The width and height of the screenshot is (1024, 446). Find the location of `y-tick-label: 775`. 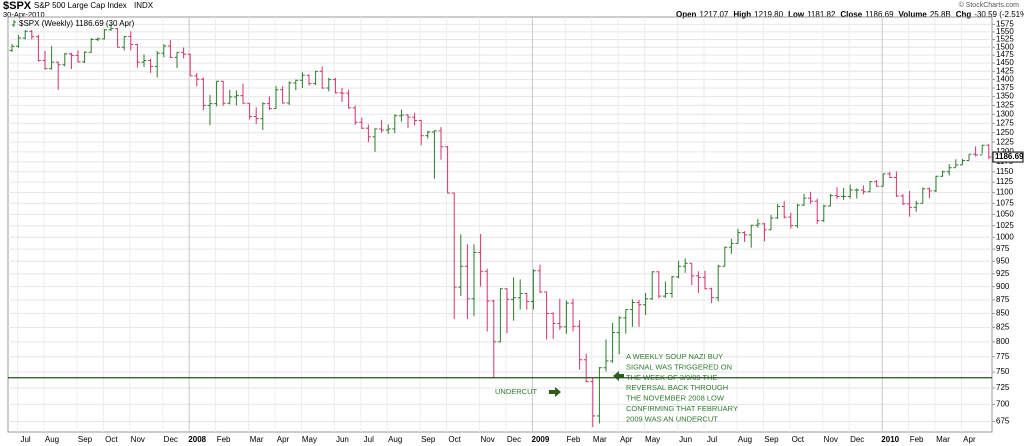

y-tick-label: 775 is located at coordinates (1003, 356).